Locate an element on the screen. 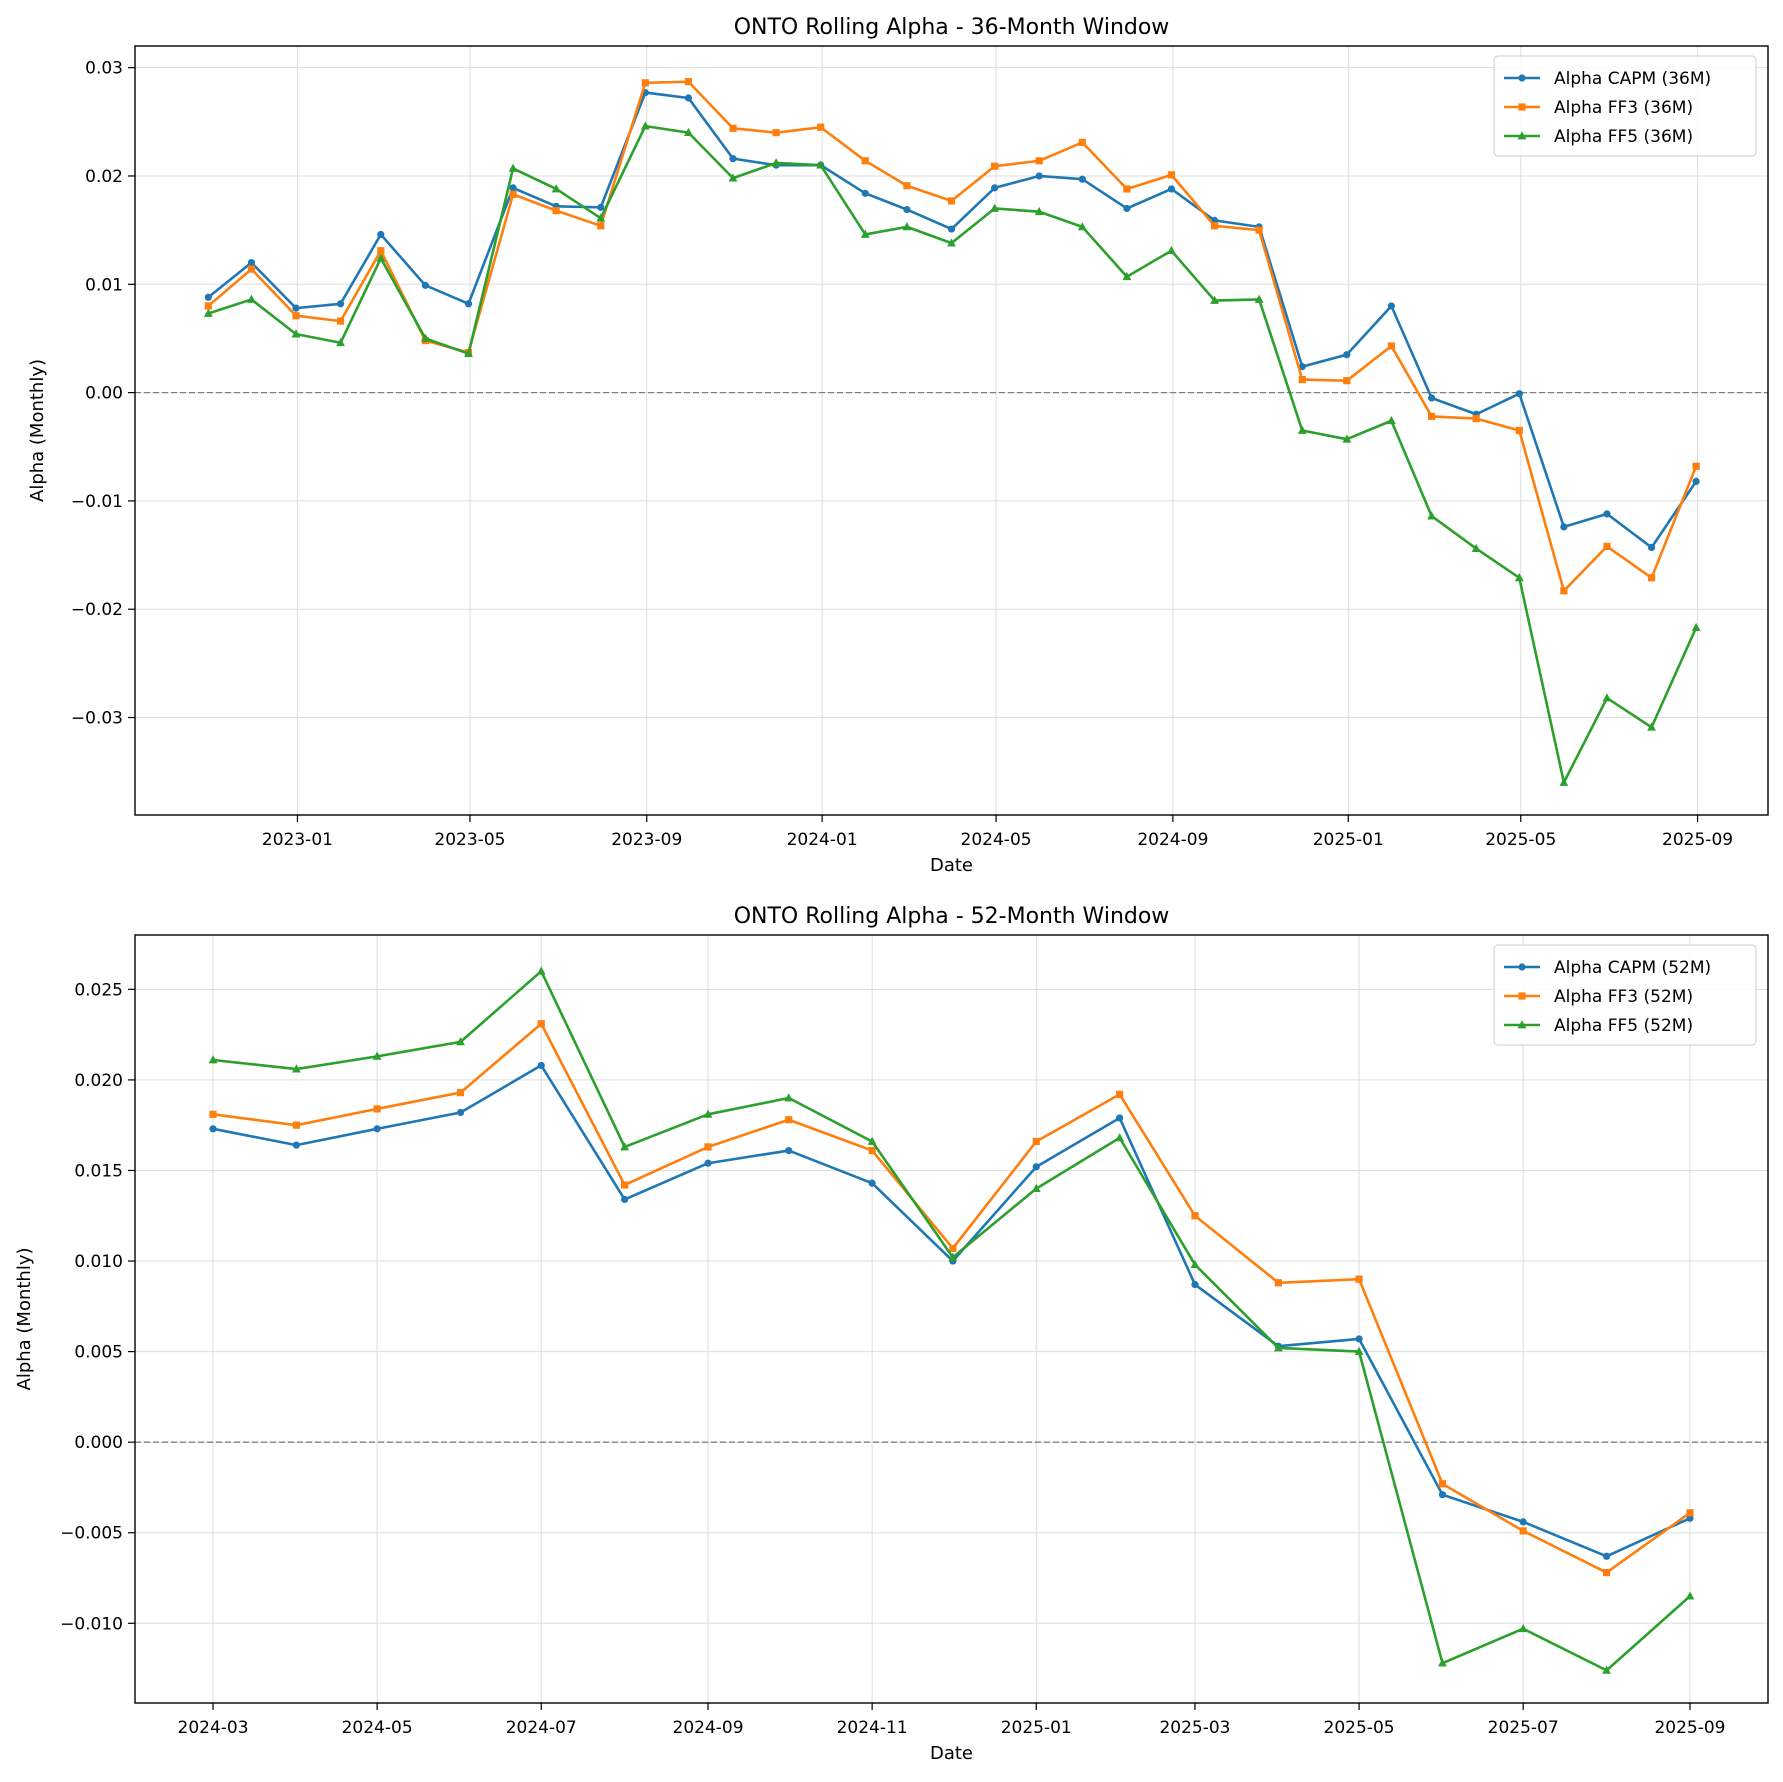  legend-label: Alpha CAPM (52M) is located at coordinates (1632, 968).